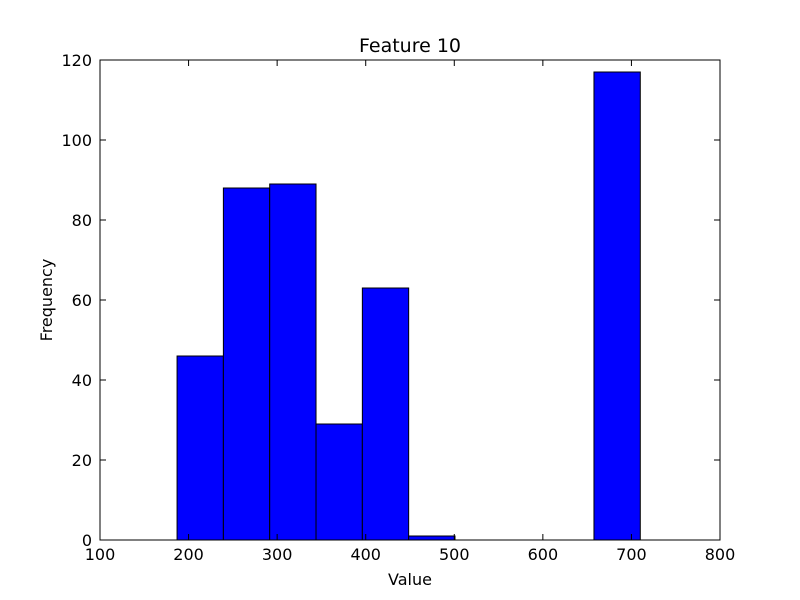 The height and width of the screenshot is (600, 800). I want to click on x-tick-label: 400, so click(365, 554).